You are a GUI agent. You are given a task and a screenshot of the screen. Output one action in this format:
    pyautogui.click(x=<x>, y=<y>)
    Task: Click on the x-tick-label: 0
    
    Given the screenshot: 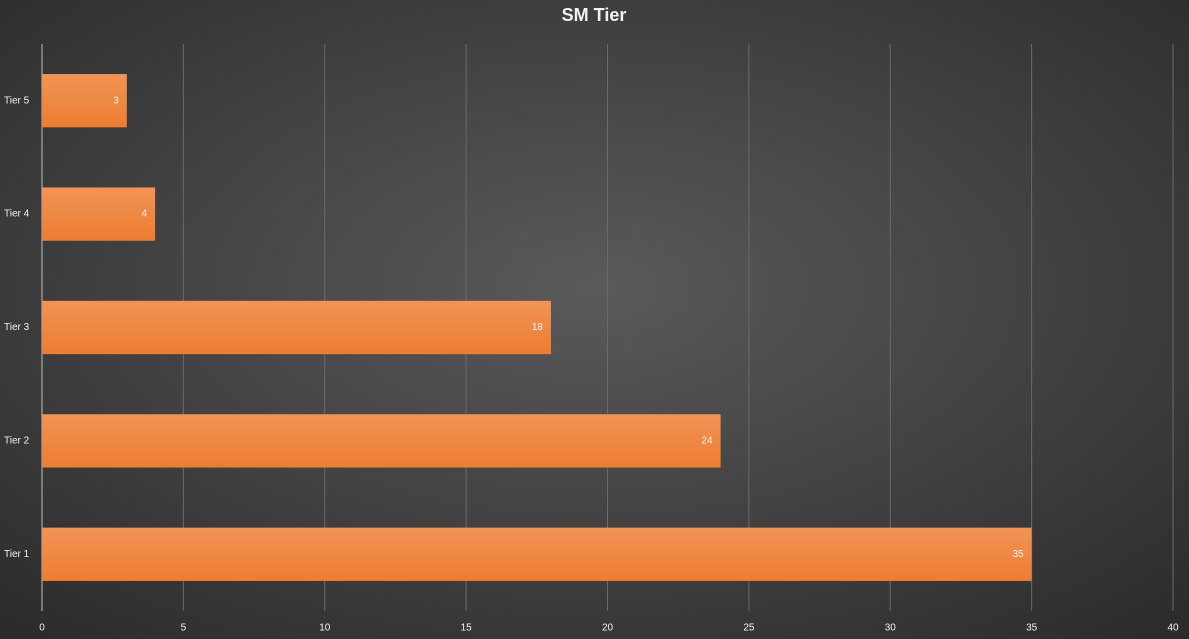 What is the action you would take?
    pyautogui.click(x=42, y=628)
    